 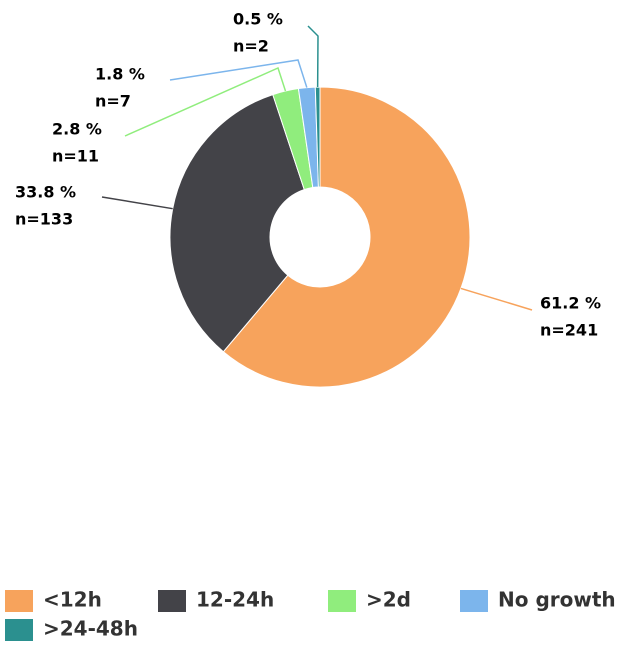 What do you see at coordinates (72, 600) in the screenshot?
I see `legend-label: <12h` at bounding box center [72, 600].